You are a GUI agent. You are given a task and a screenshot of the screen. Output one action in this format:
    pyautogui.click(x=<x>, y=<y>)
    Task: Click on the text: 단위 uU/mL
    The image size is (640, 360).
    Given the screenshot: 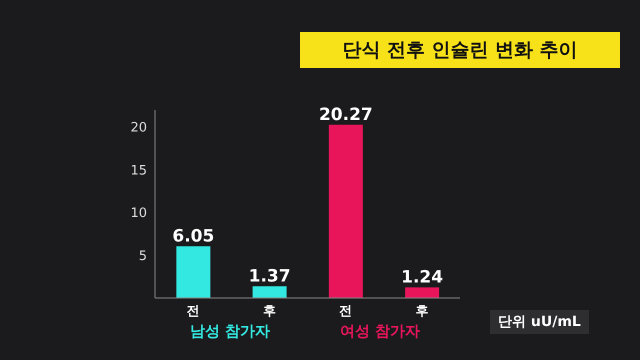 What is the action you would take?
    pyautogui.click(x=539, y=322)
    